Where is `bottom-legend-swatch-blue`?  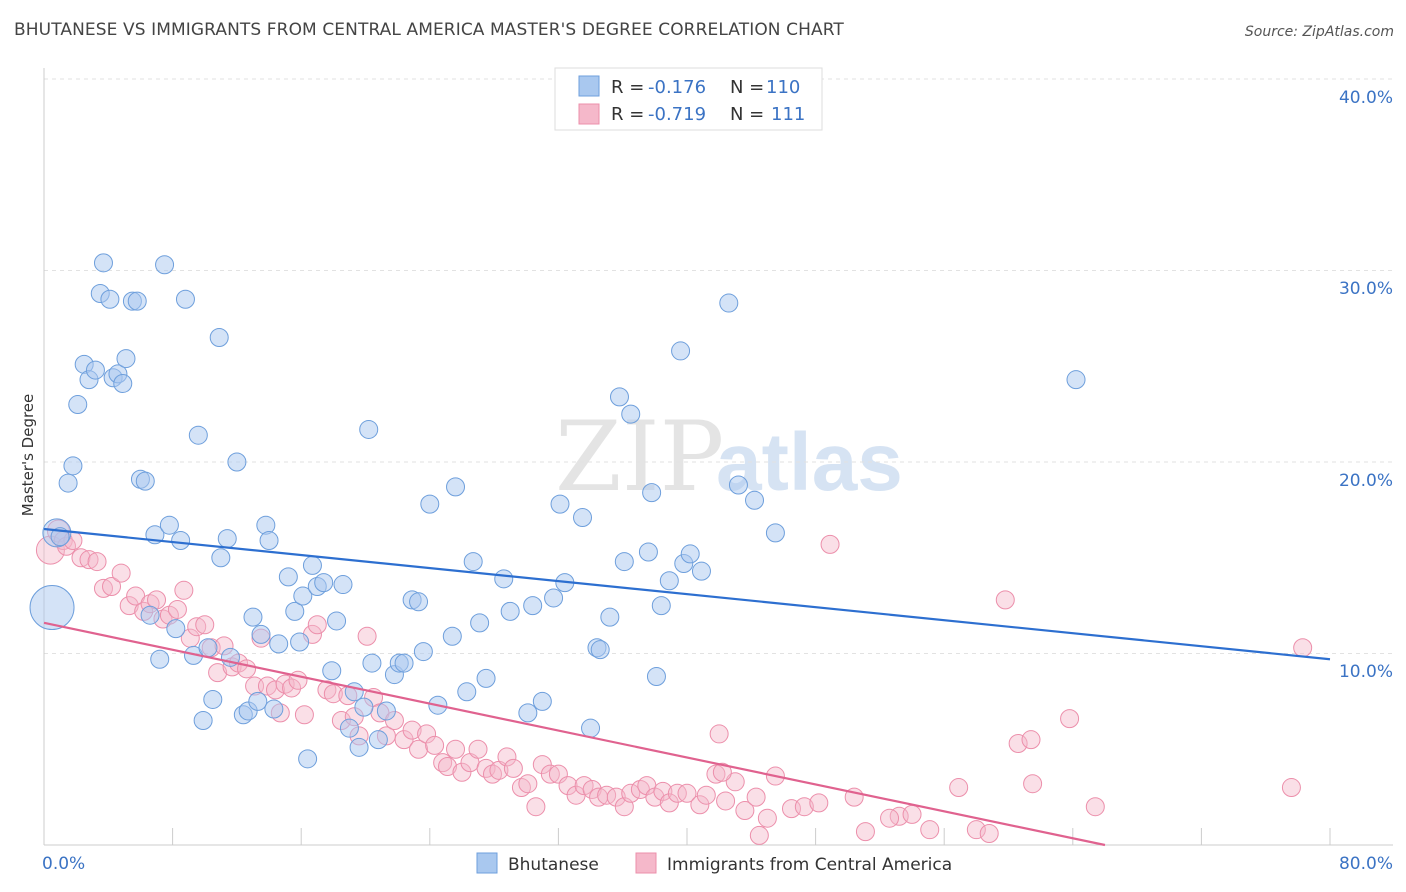 bottom-legend-swatch-blue is located at coordinates (487, 863).